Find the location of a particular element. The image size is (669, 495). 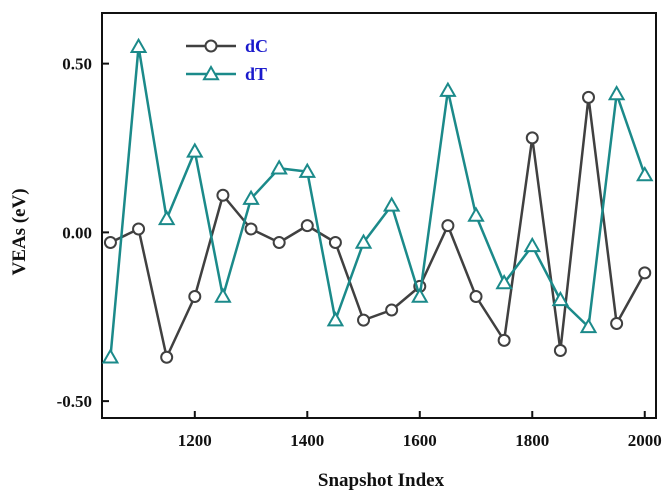

x-tick-label: 1200 is located at coordinates (195, 440).